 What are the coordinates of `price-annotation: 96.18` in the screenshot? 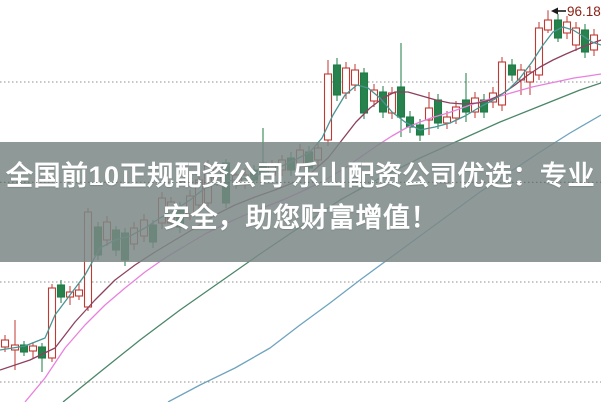 It's located at (576, 11).